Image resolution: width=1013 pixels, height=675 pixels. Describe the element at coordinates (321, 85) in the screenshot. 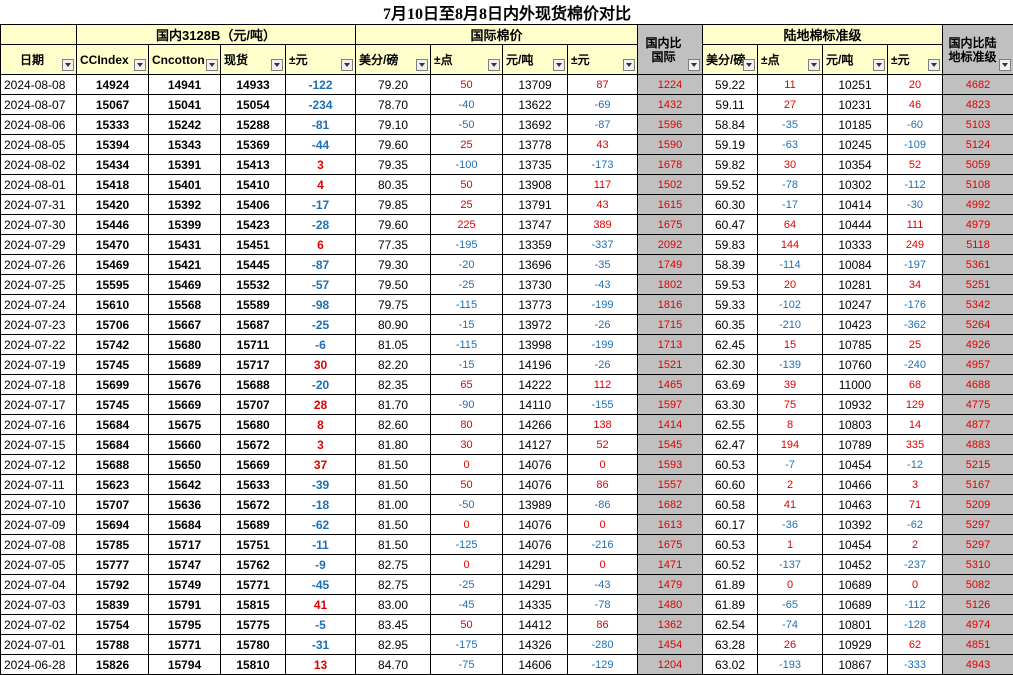

I see `cell-domestic-change: -122` at that location.